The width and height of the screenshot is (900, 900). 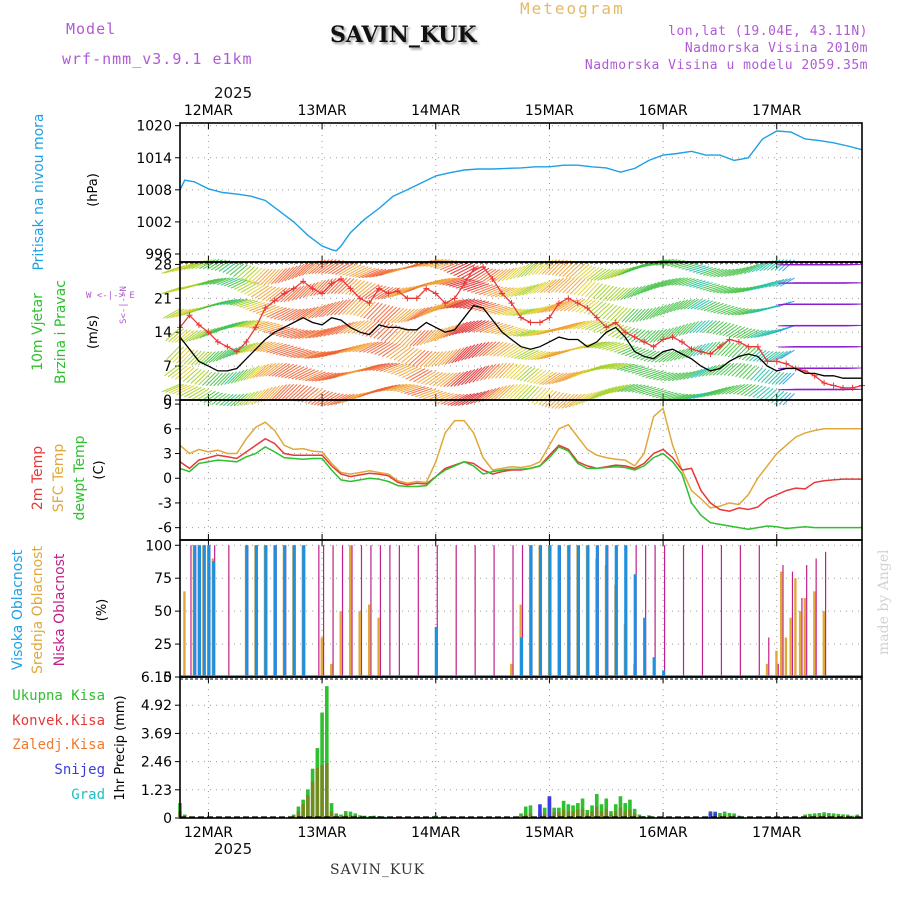 I want to click on wind-compass-ns: S<-|->N, so click(x=124, y=305).